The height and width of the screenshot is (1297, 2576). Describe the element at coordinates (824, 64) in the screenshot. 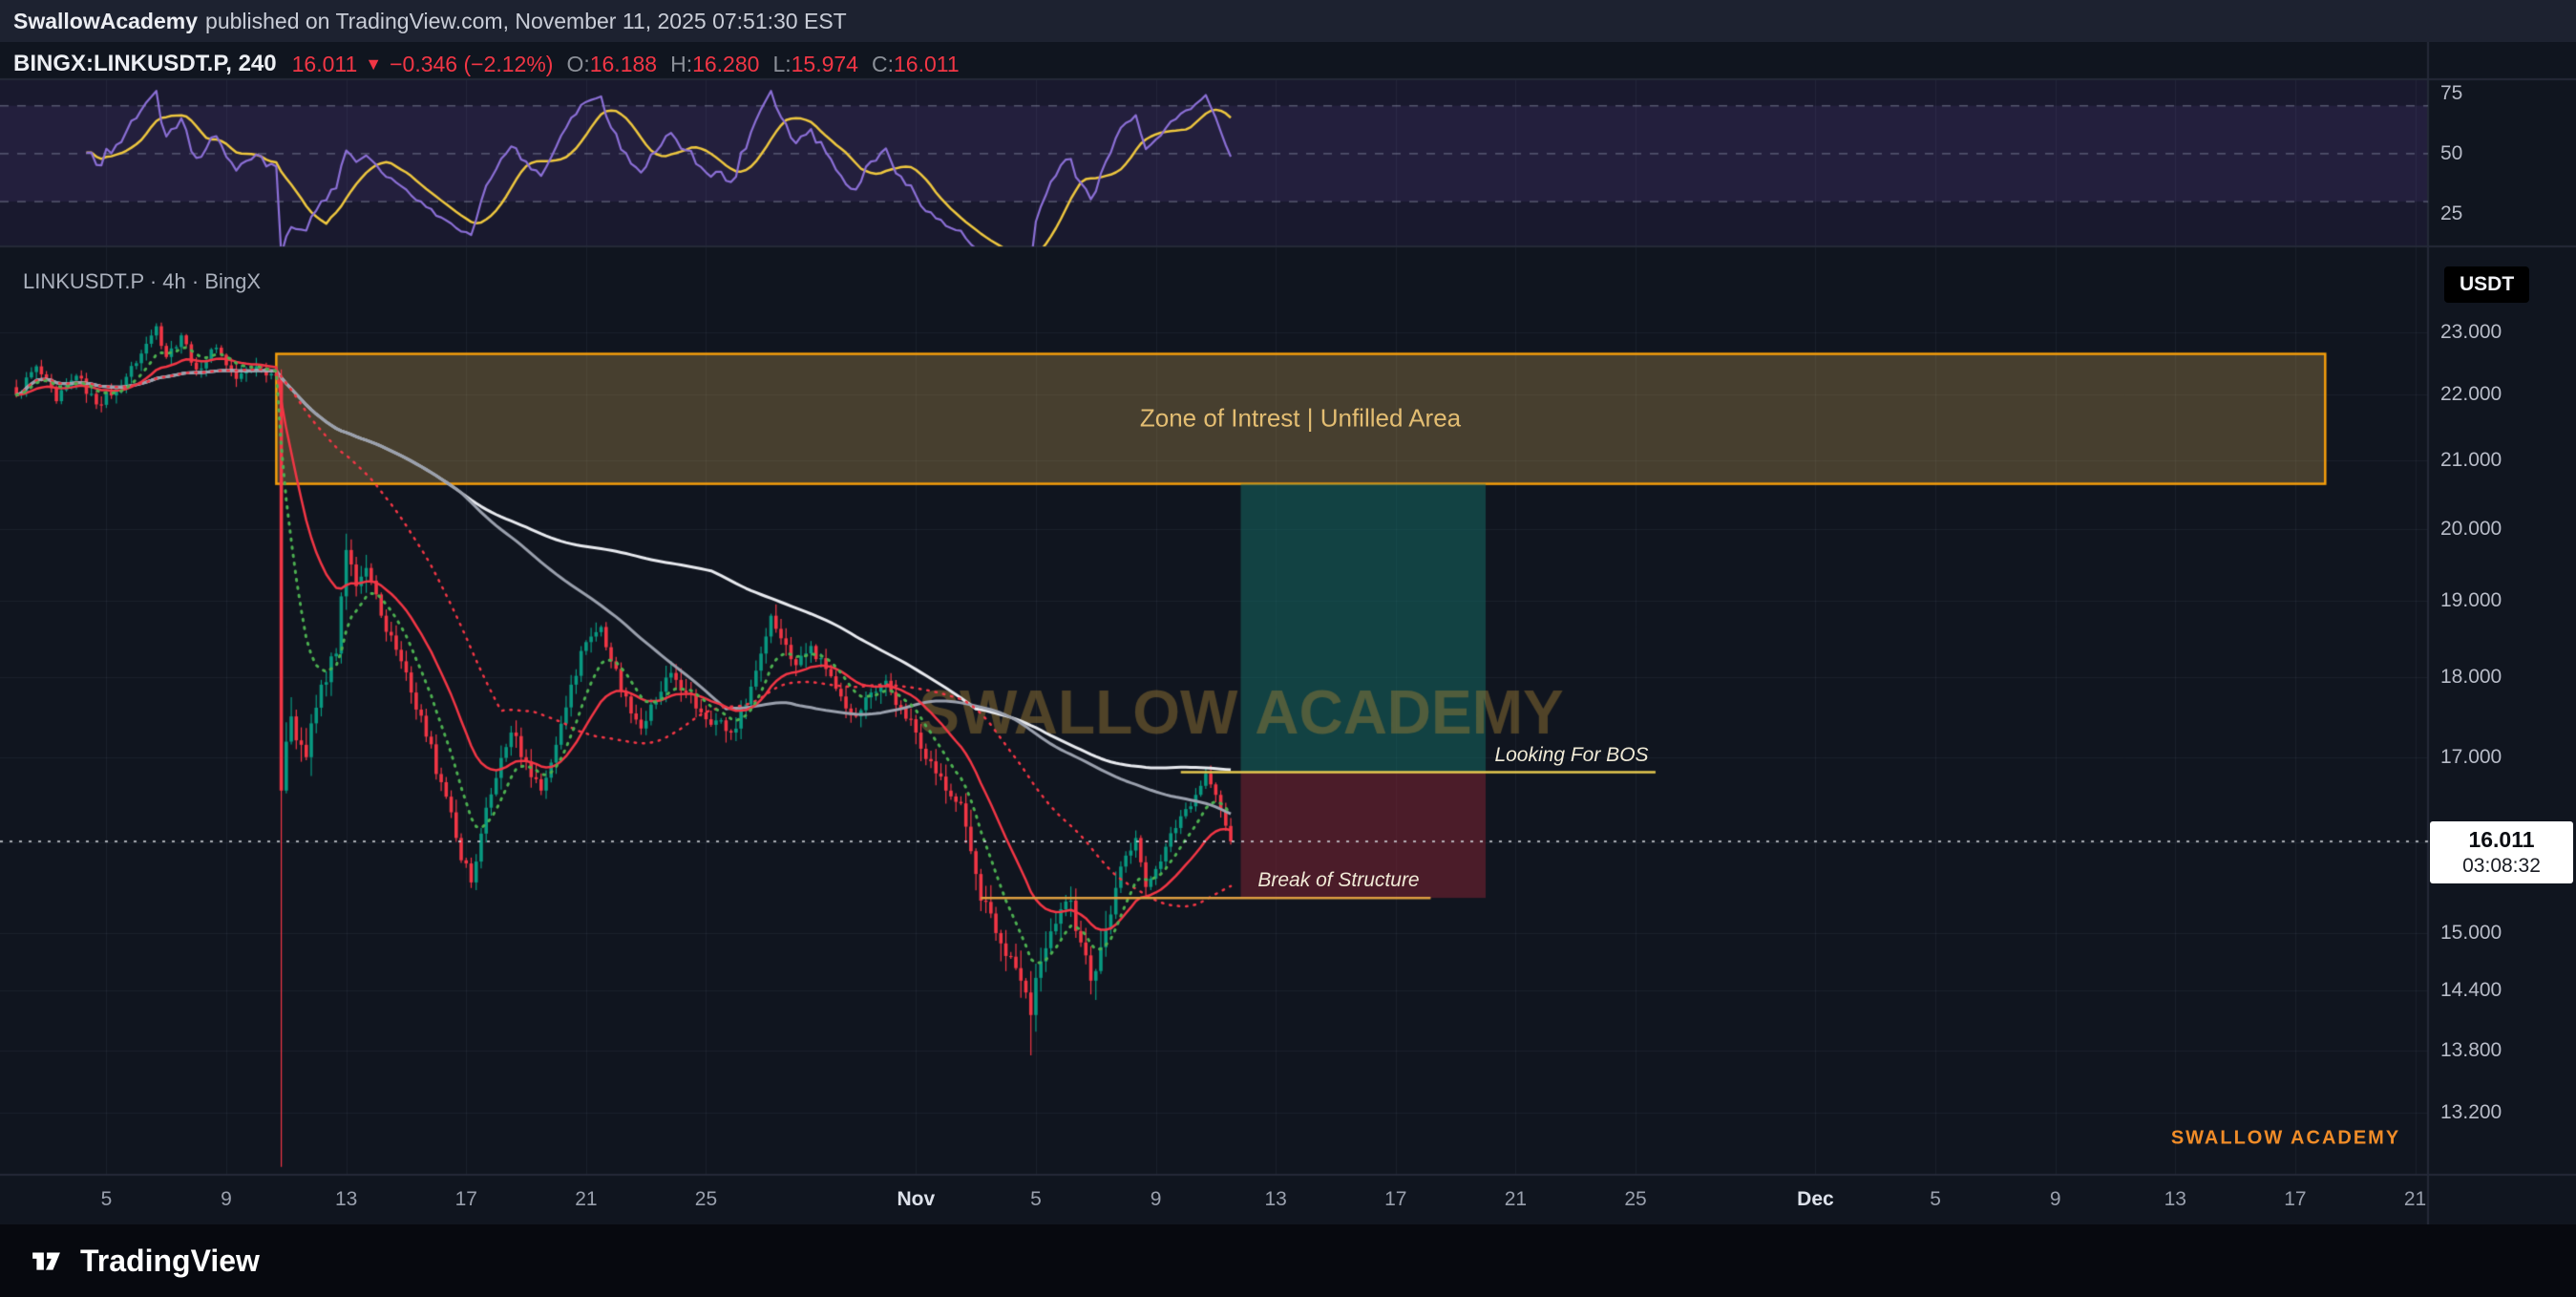

I see `low-value: 15.974` at that location.